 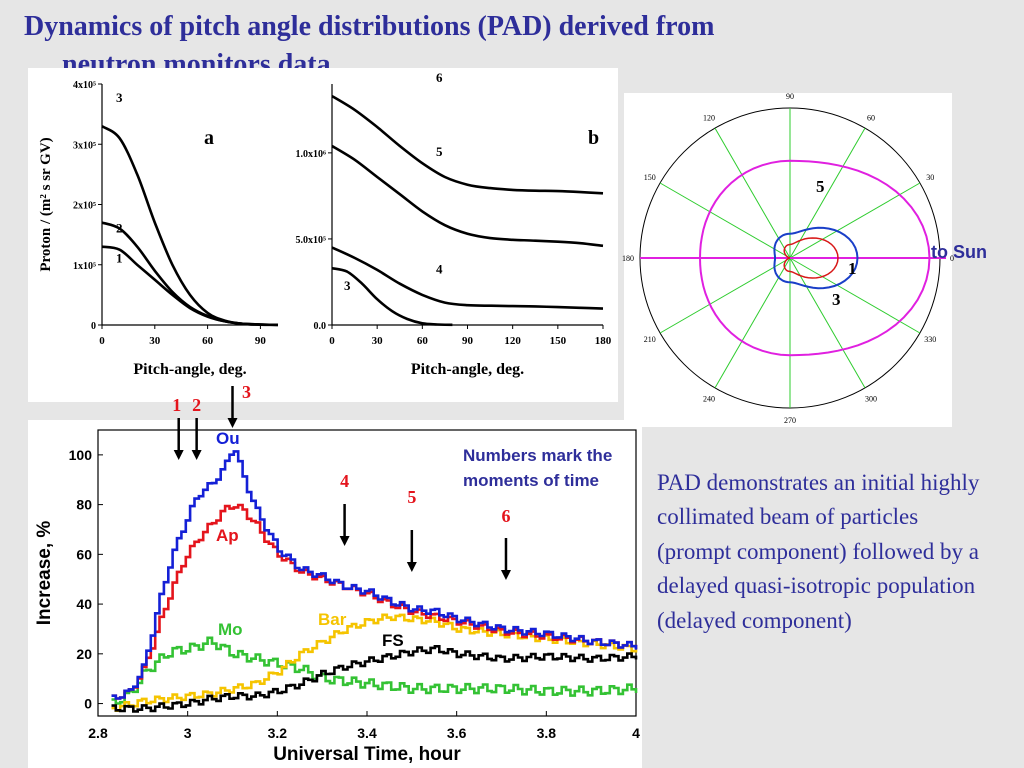 What do you see at coordinates (367, 733) in the screenshot?
I see `time-x-tick-label: 3.4` at bounding box center [367, 733].